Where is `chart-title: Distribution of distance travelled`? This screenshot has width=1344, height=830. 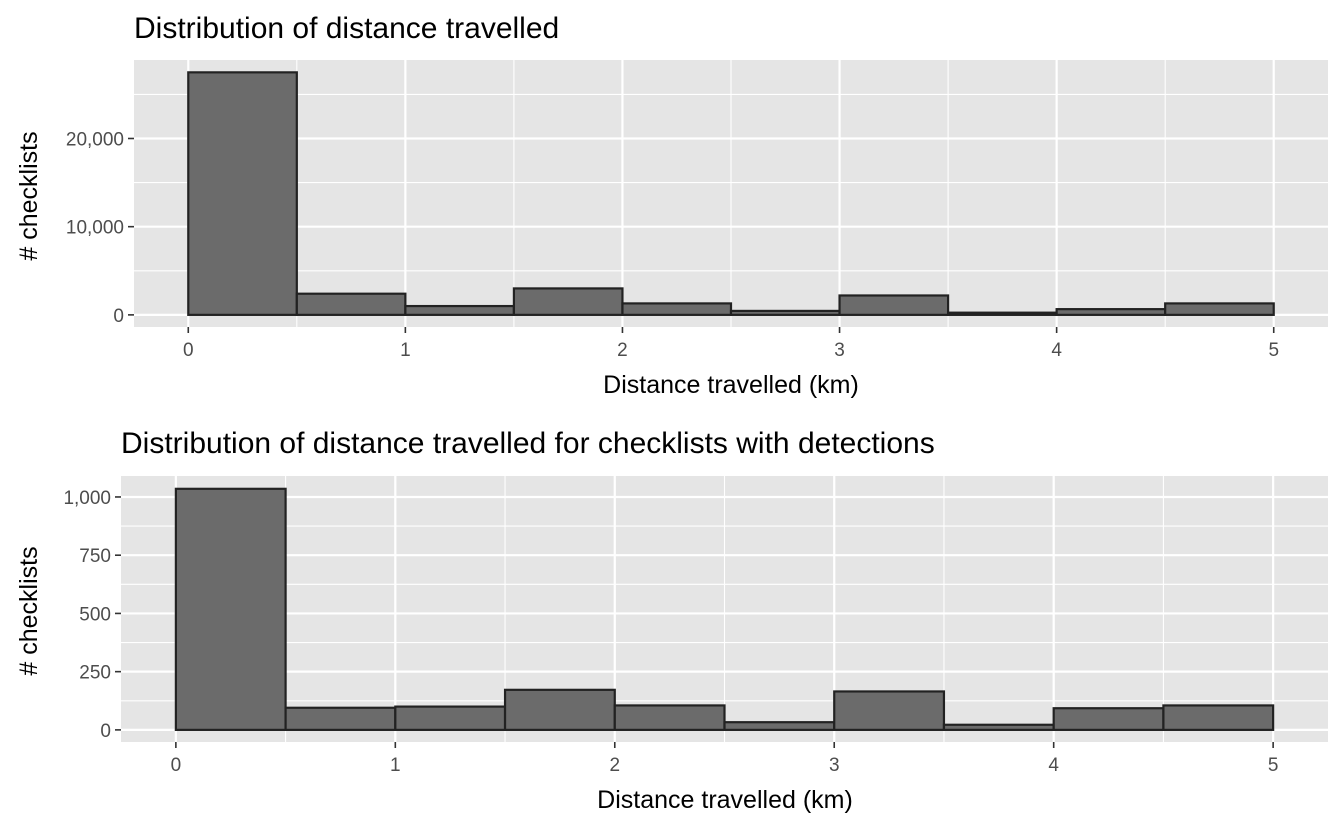 chart-title: Distribution of distance travelled is located at coordinates (346, 28).